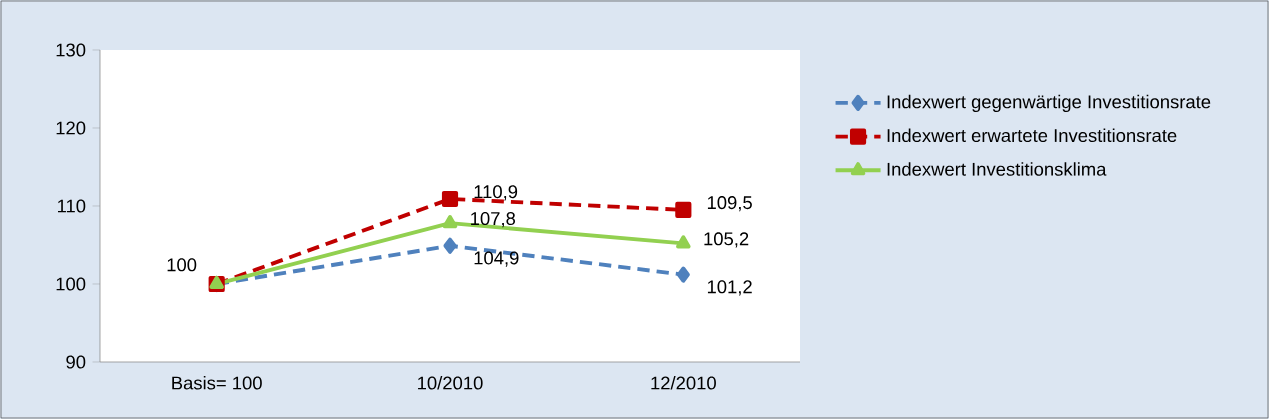  What do you see at coordinates (71, 50) in the screenshot?
I see `y-tick-label: 130` at bounding box center [71, 50].